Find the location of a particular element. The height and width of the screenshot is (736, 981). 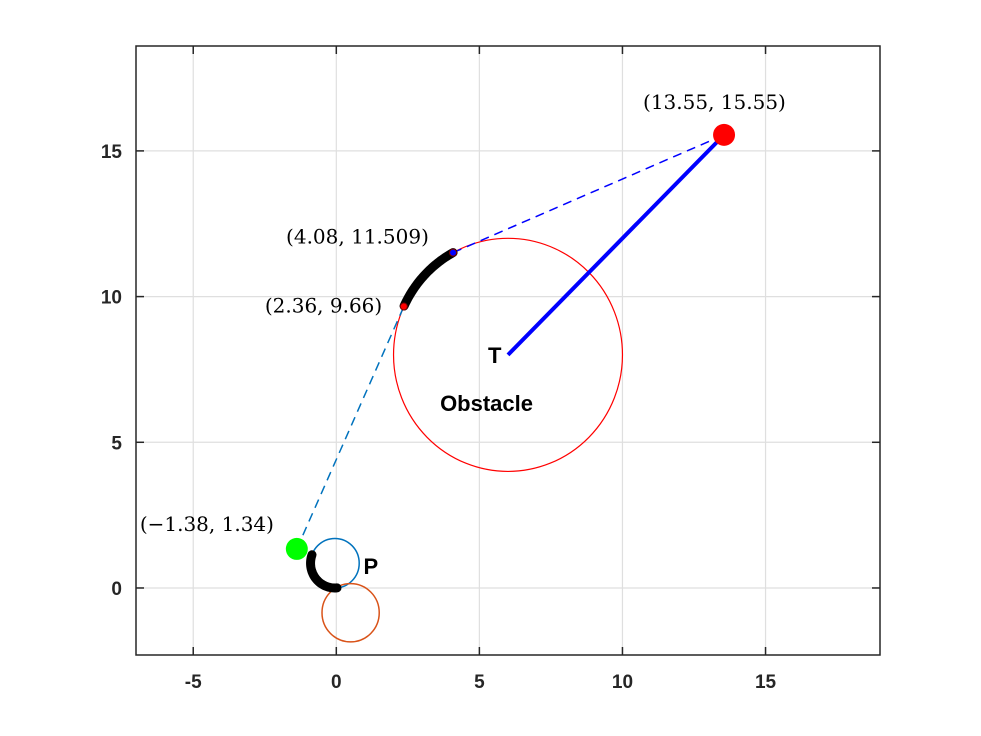

annotation-text: P is located at coordinates (370, 566).